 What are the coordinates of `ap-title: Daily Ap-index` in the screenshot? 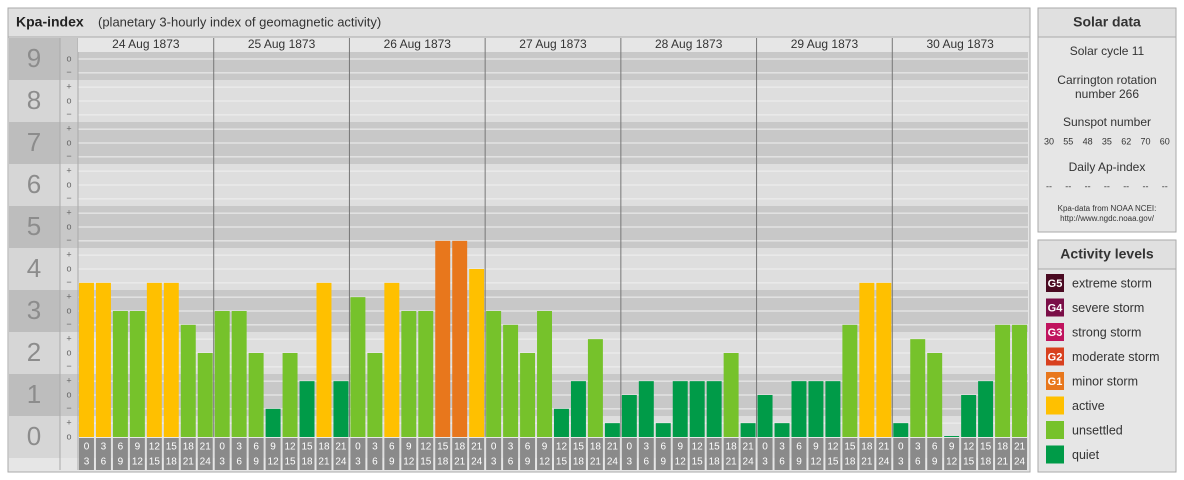 It's located at (1107, 167).